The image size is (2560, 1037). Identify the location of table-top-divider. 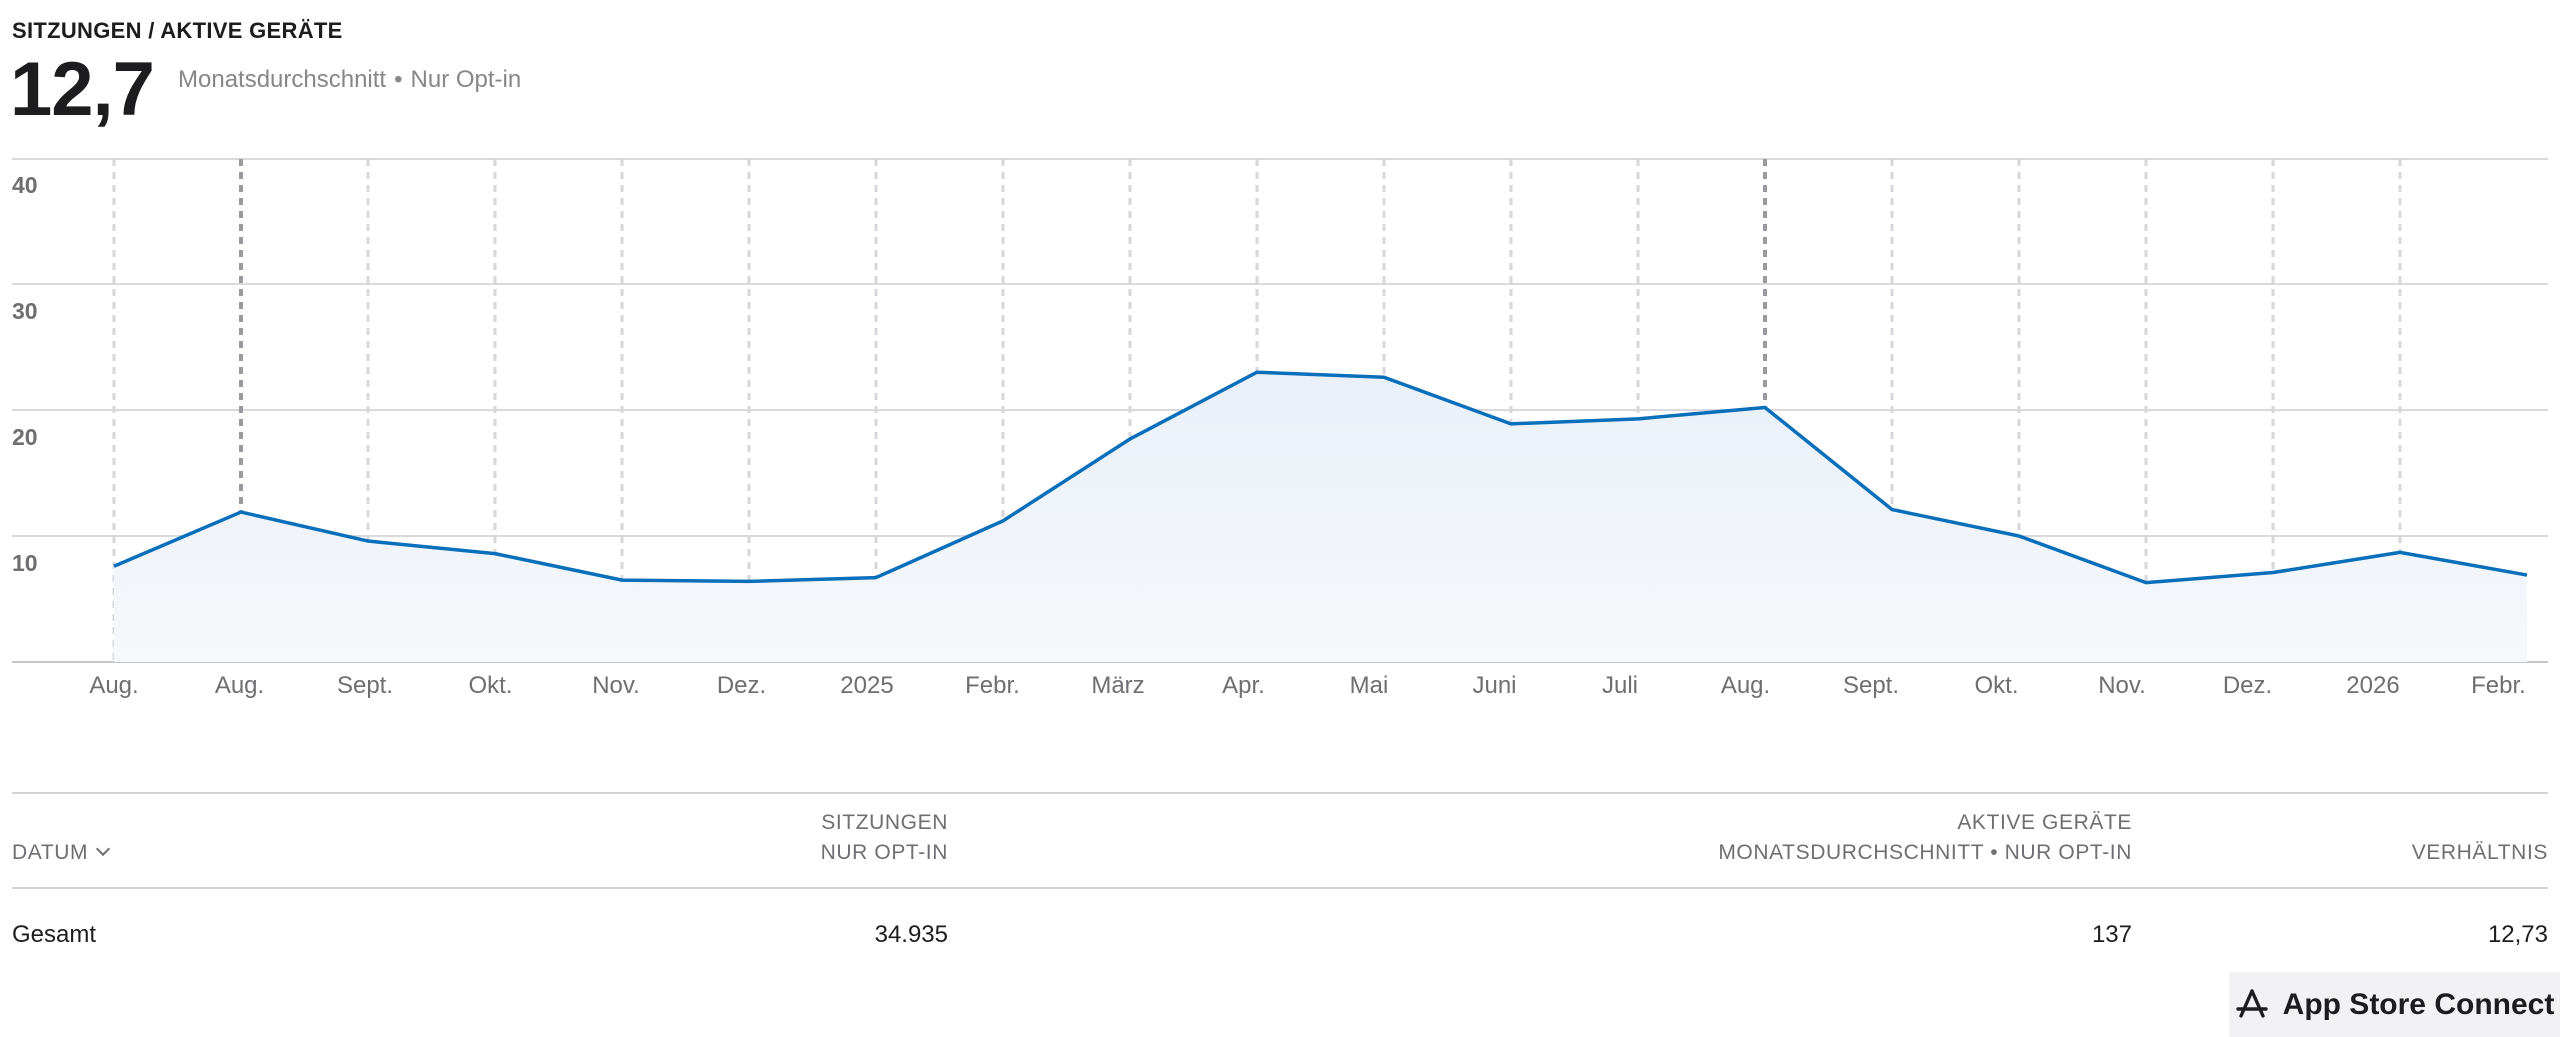
(1280, 793).